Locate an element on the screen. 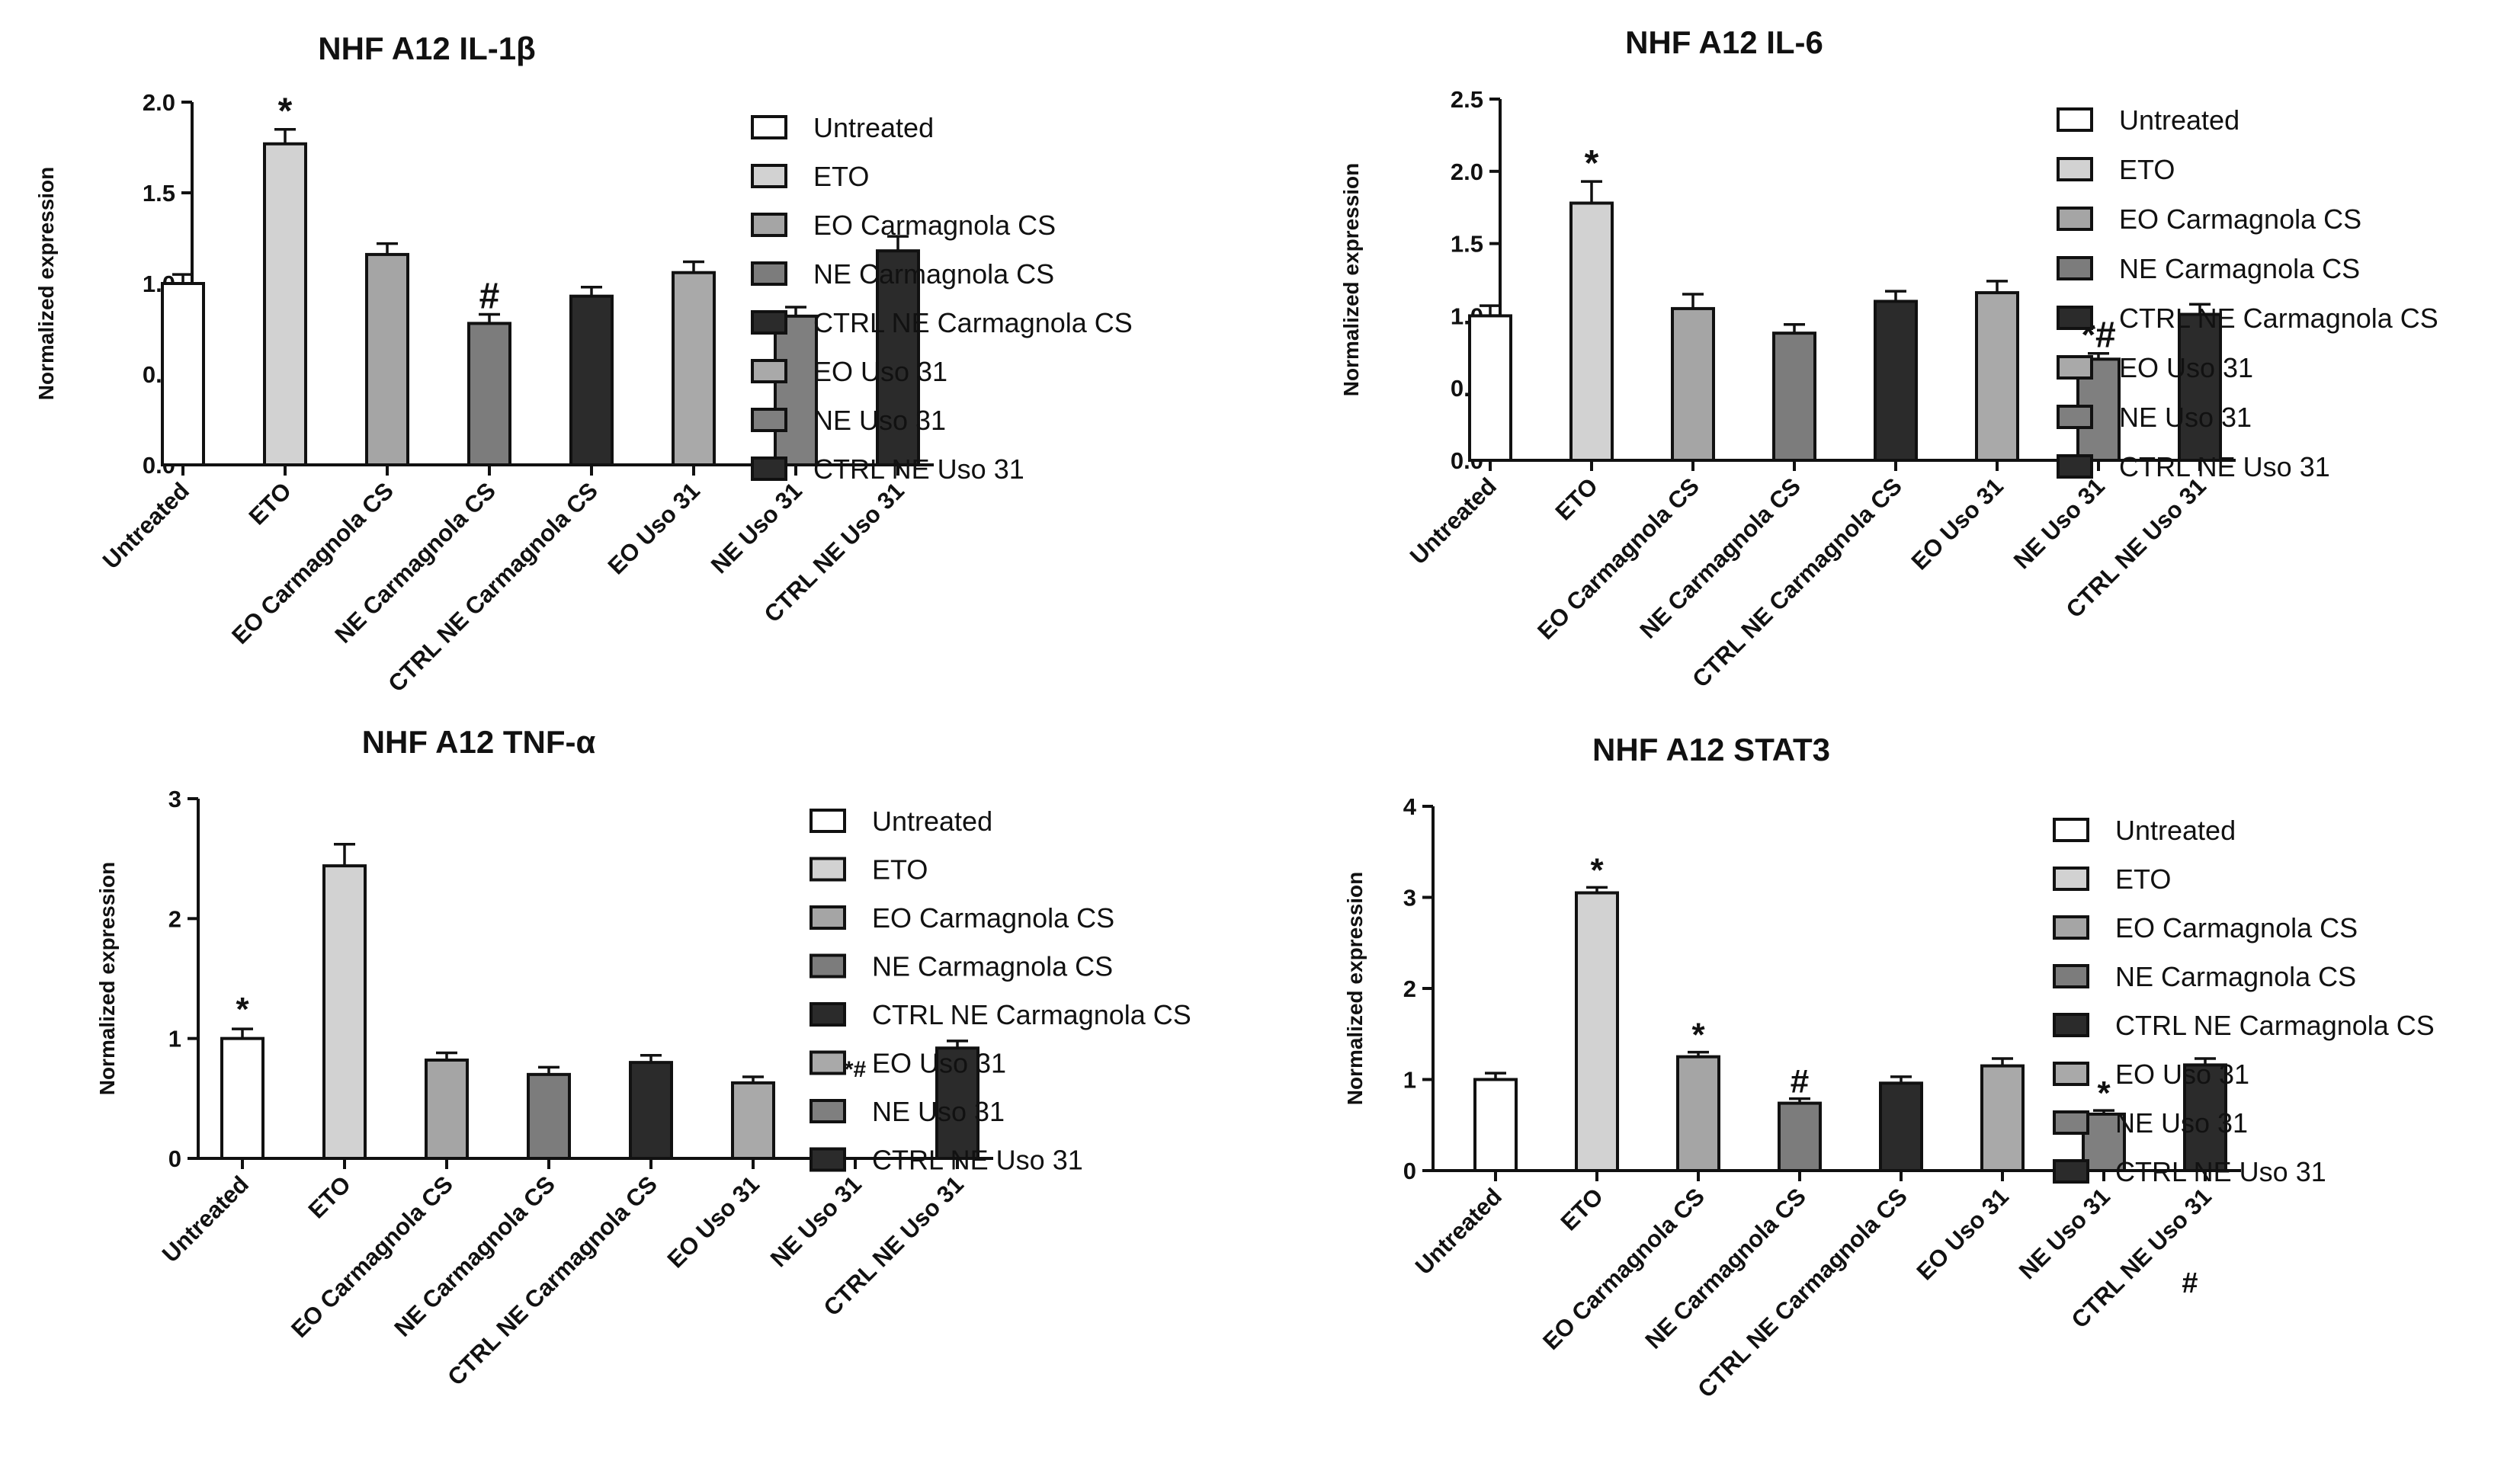 Image resolution: width=2520 pixels, height=1464 pixels. significance-mark: *# is located at coordinates (856, 1069).